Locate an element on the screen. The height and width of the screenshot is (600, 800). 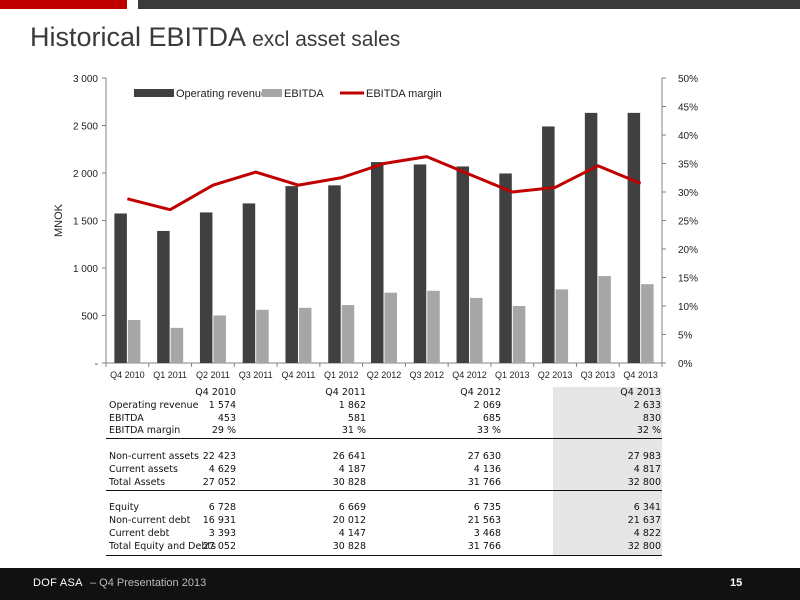
table-column-header: Q4 2011 is located at coordinates (345, 392).